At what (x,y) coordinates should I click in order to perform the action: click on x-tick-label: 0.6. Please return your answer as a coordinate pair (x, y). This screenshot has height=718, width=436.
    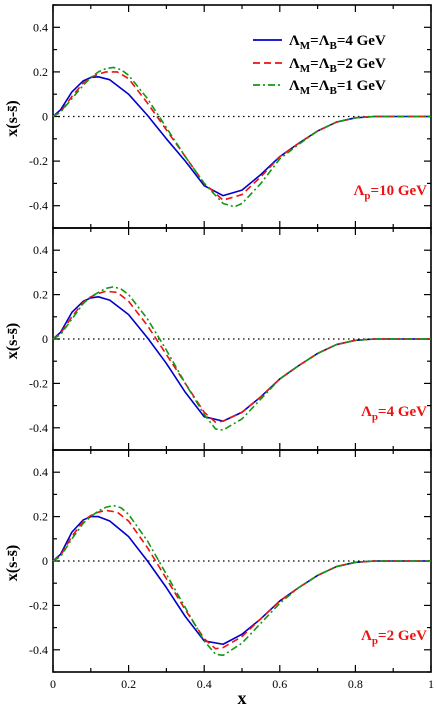
    Looking at the image, I should click on (279, 684).